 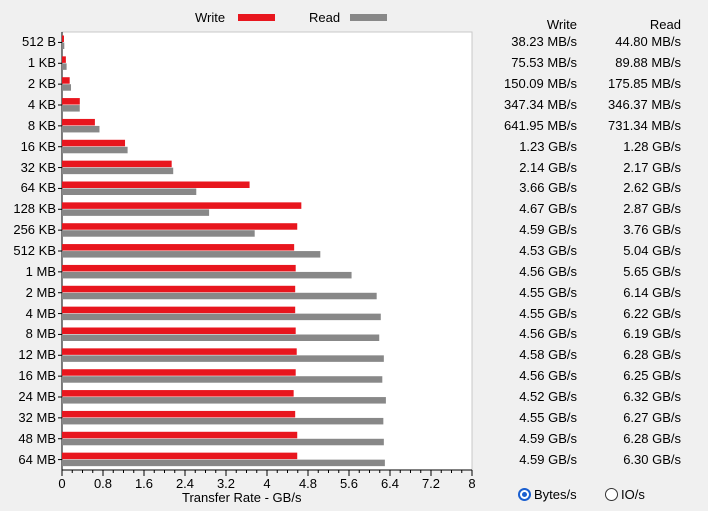 I want to click on block-size-label: 12 MB, so click(x=37, y=354).